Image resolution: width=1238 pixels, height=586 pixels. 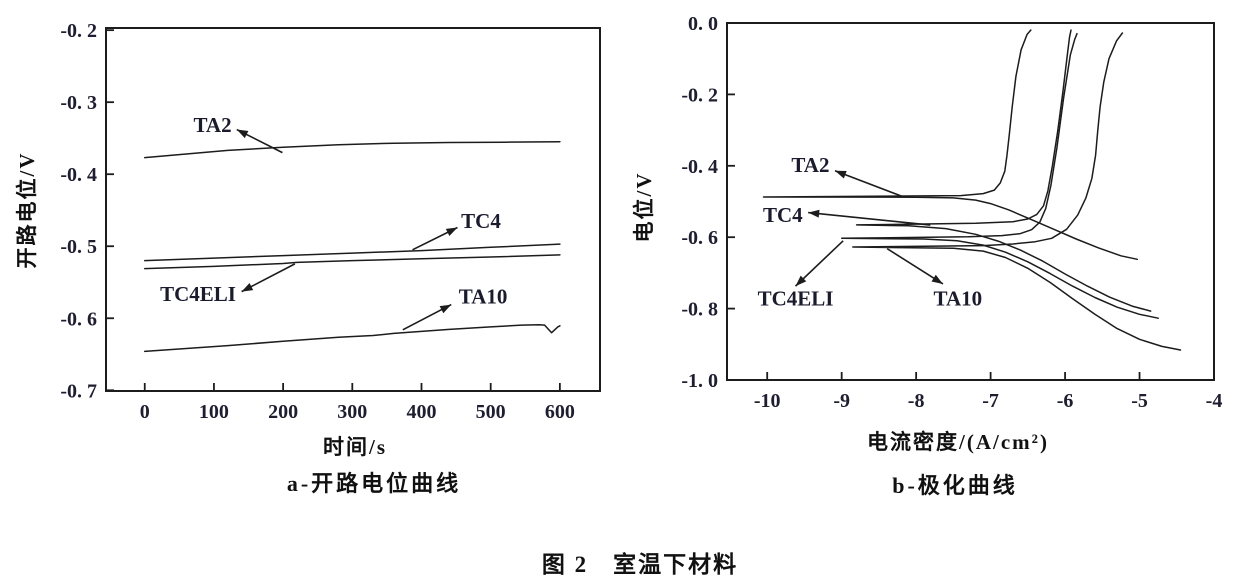 I want to click on chart-a-y-tick-label: -0. 7, so click(x=78, y=391).